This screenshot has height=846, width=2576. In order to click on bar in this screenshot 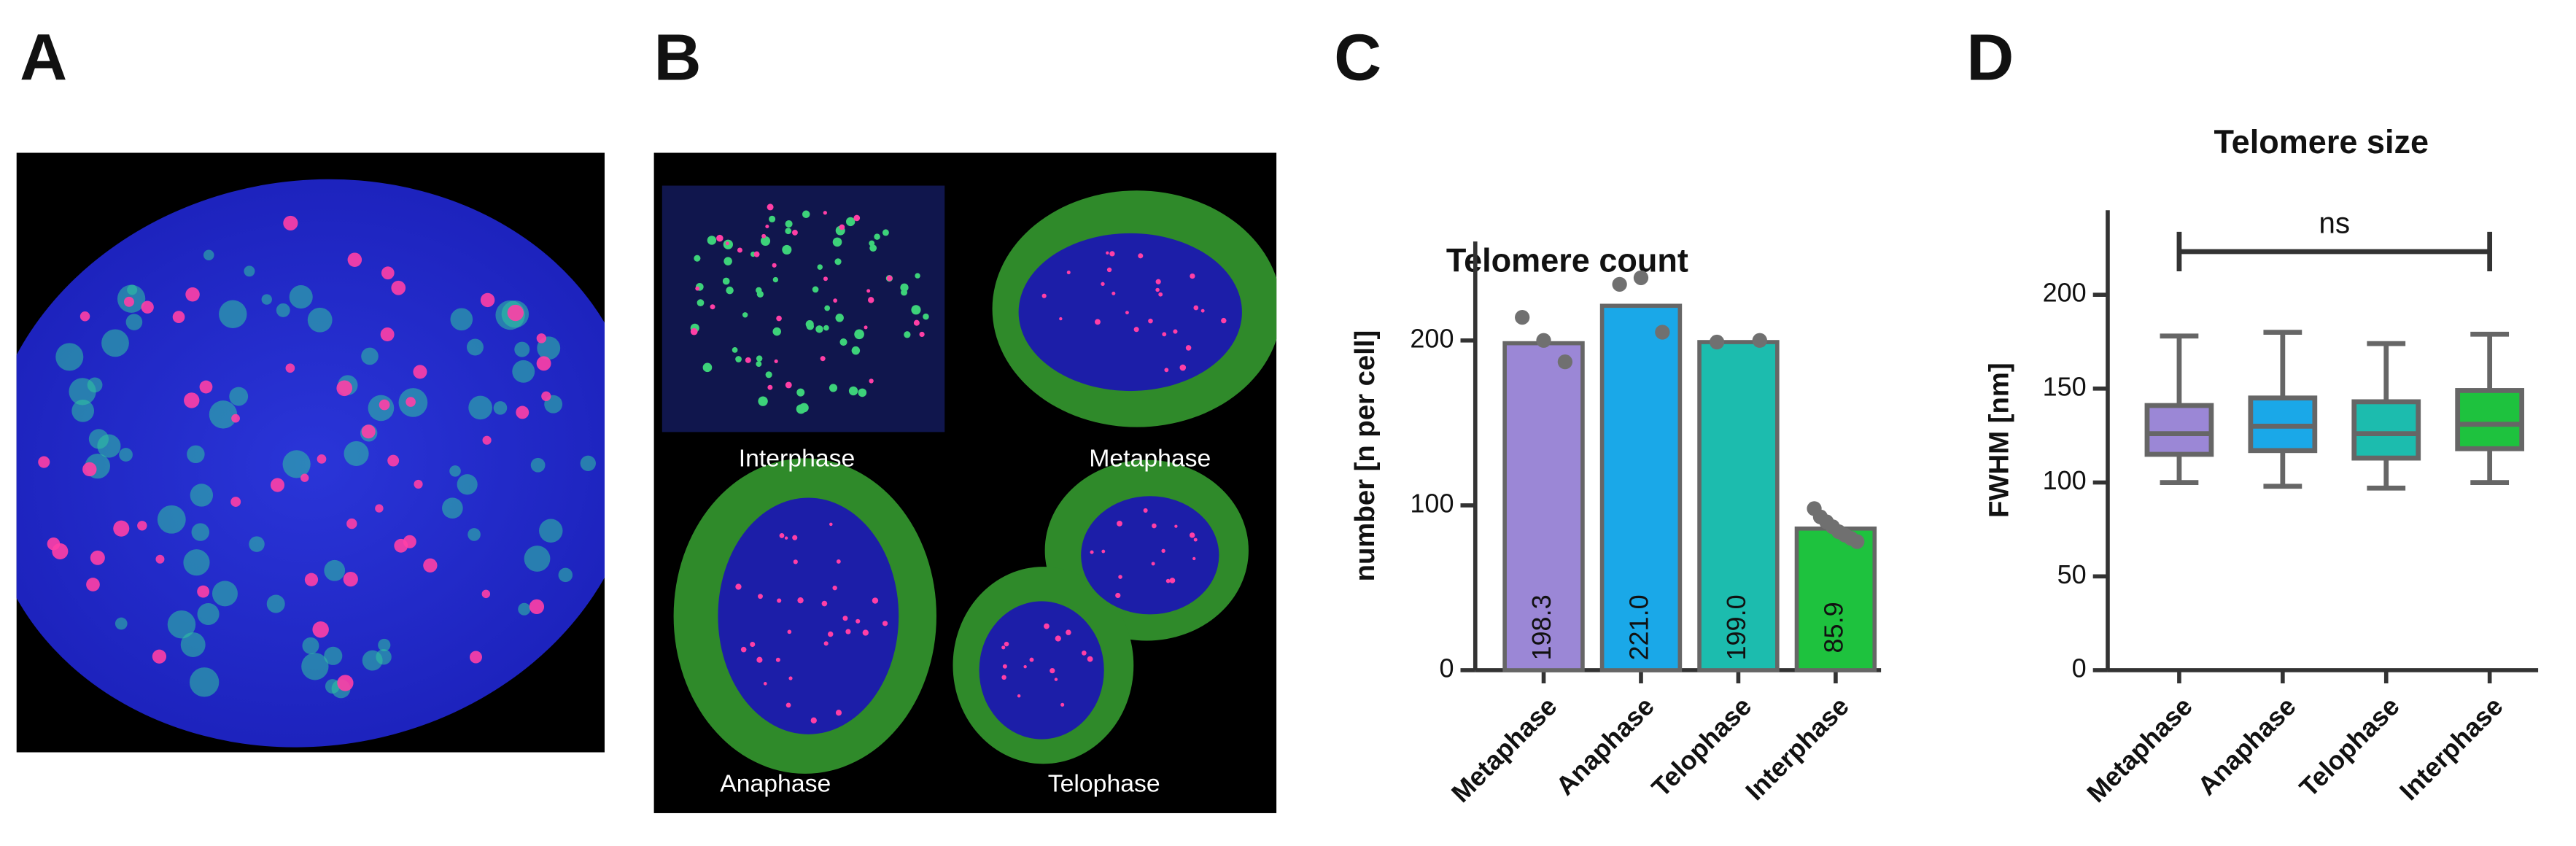, I will do `click(1641, 487)`.